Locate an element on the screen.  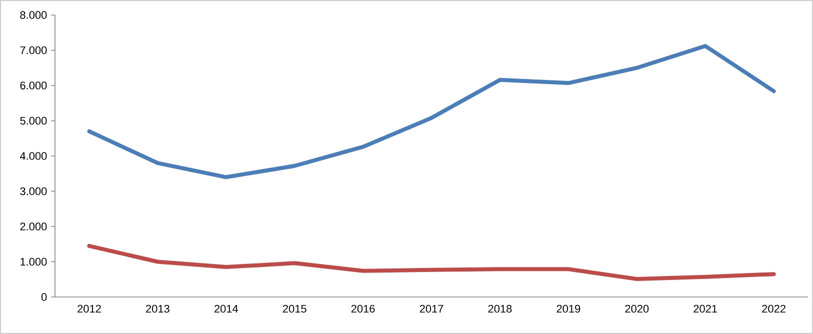
x-tick-label: 2019 is located at coordinates (568, 308).